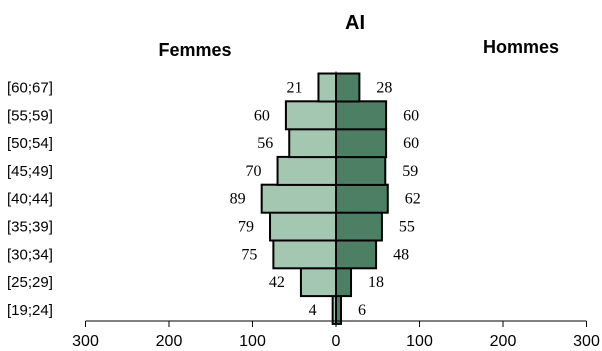 Image resolution: width=602 pixels, height=351 pixels. What do you see at coordinates (419, 341) in the screenshot?
I see `x-tick-label-4: 100` at bounding box center [419, 341].